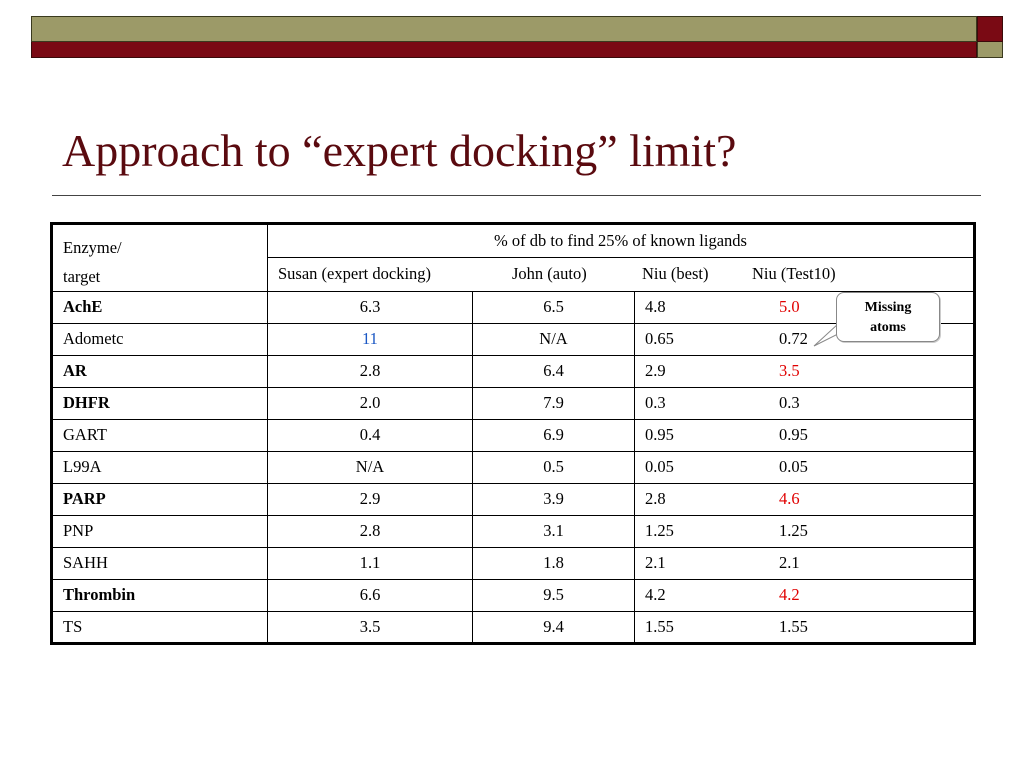  Describe the element at coordinates (82, 276) in the screenshot. I see `header-target-label: target` at that location.